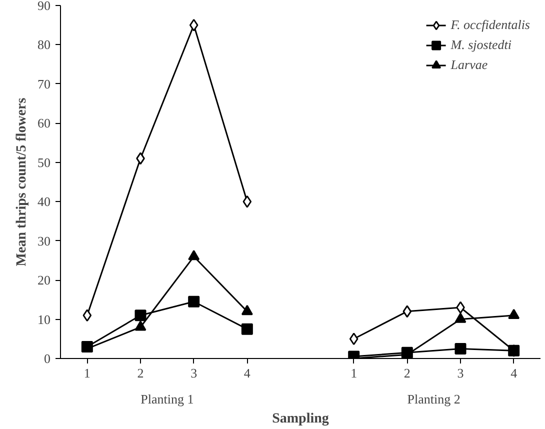 The height and width of the screenshot is (429, 545). What do you see at coordinates (433, 399) in the screenshot?
I see `text: Planting 2` at bounding box center [433, 399].